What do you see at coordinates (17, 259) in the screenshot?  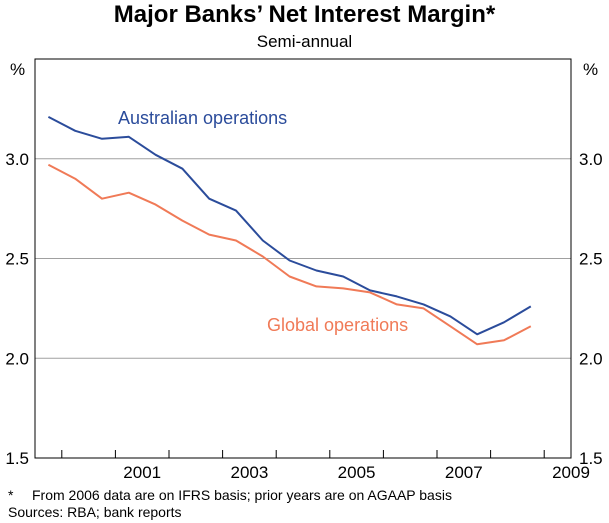 I see `y-tick-label-left: 2.5` at bounding box center [17, 259].